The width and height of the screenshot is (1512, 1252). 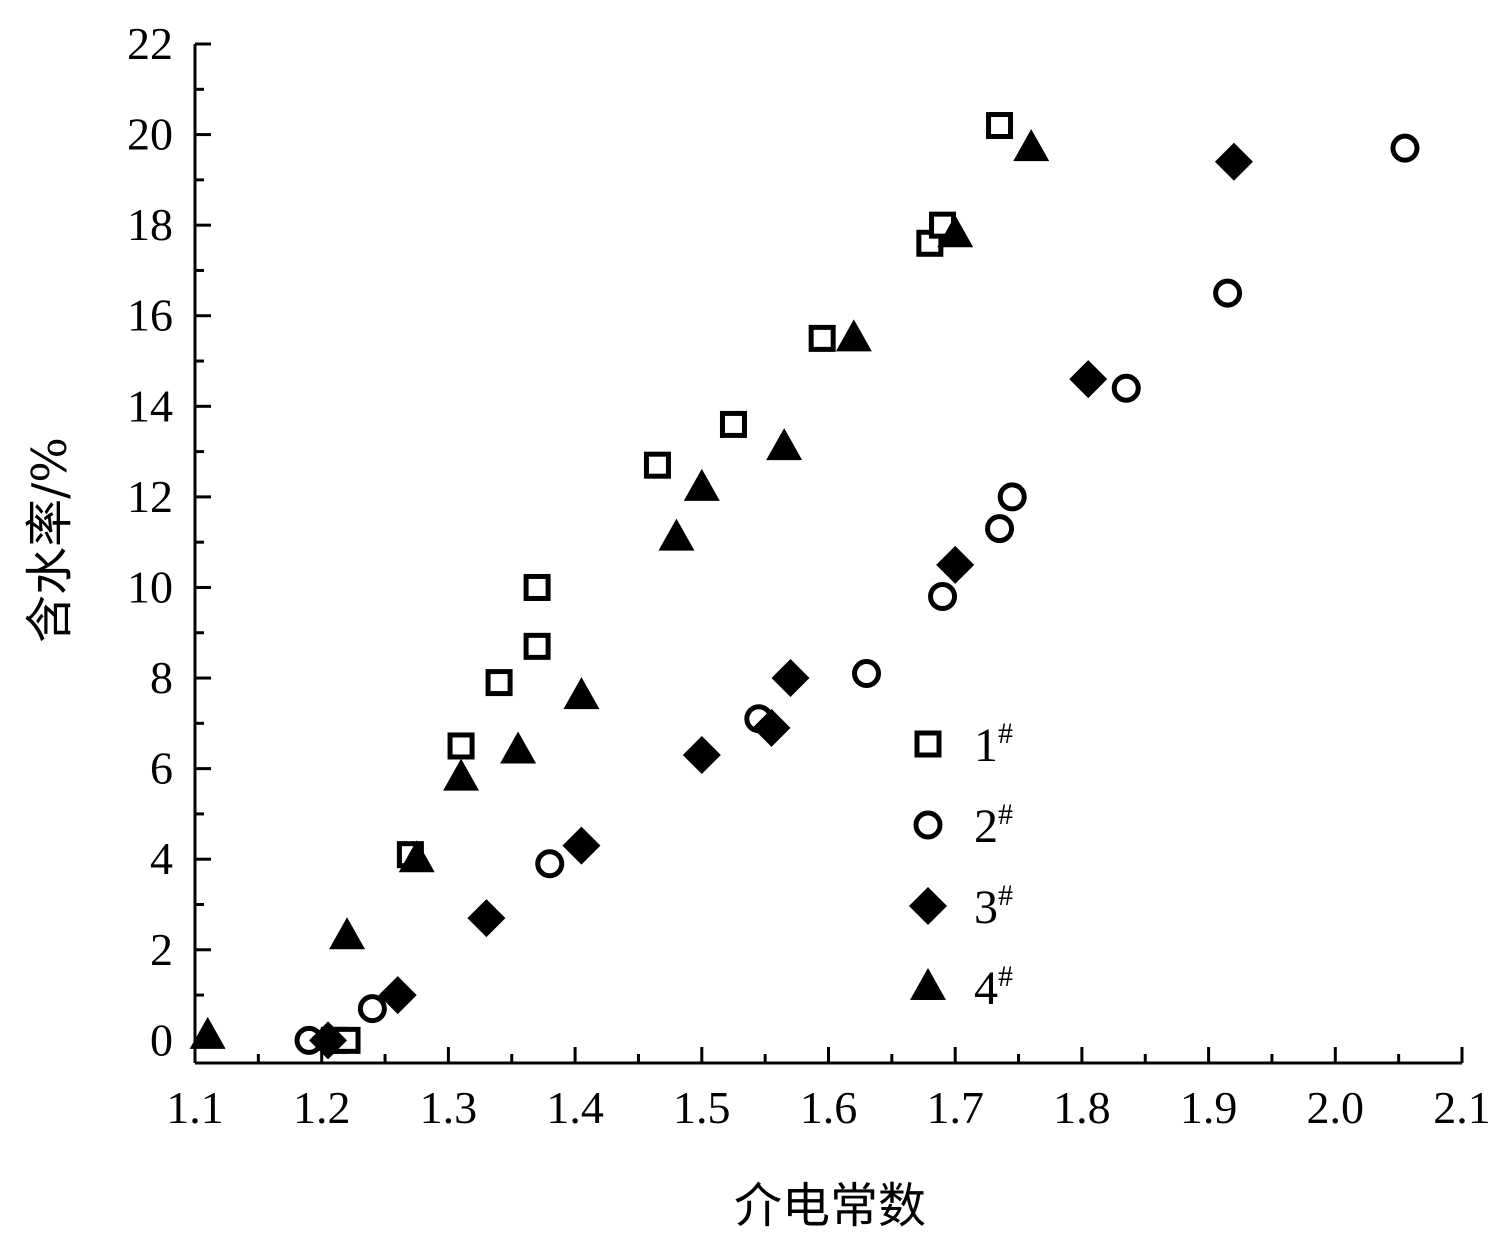 What do you see at coordinates (161, 677) in the screenshot?
I see `y-tick-label: 8` at bounding box center [161, 677].